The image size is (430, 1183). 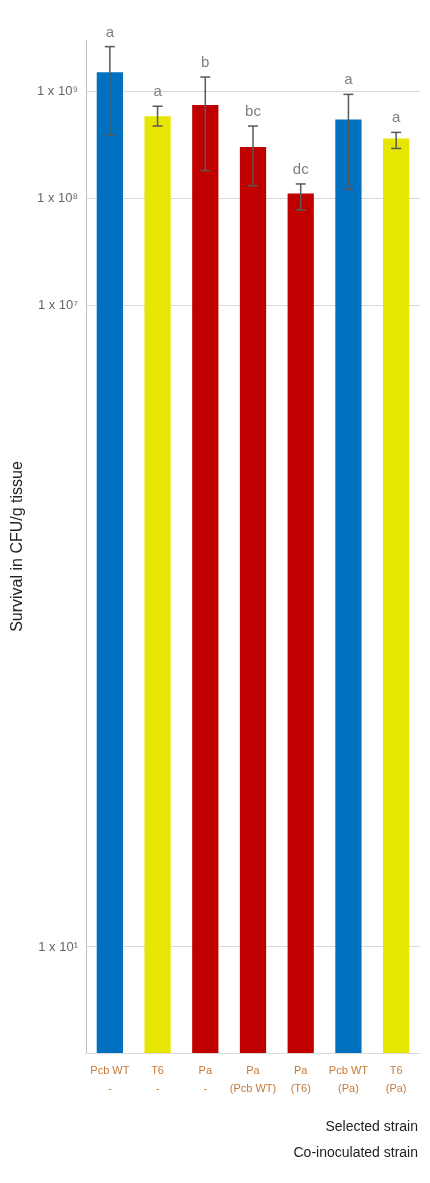 I want to click on x-tick-label: Pcb WT (Pa), so click(x=348, y=1079).